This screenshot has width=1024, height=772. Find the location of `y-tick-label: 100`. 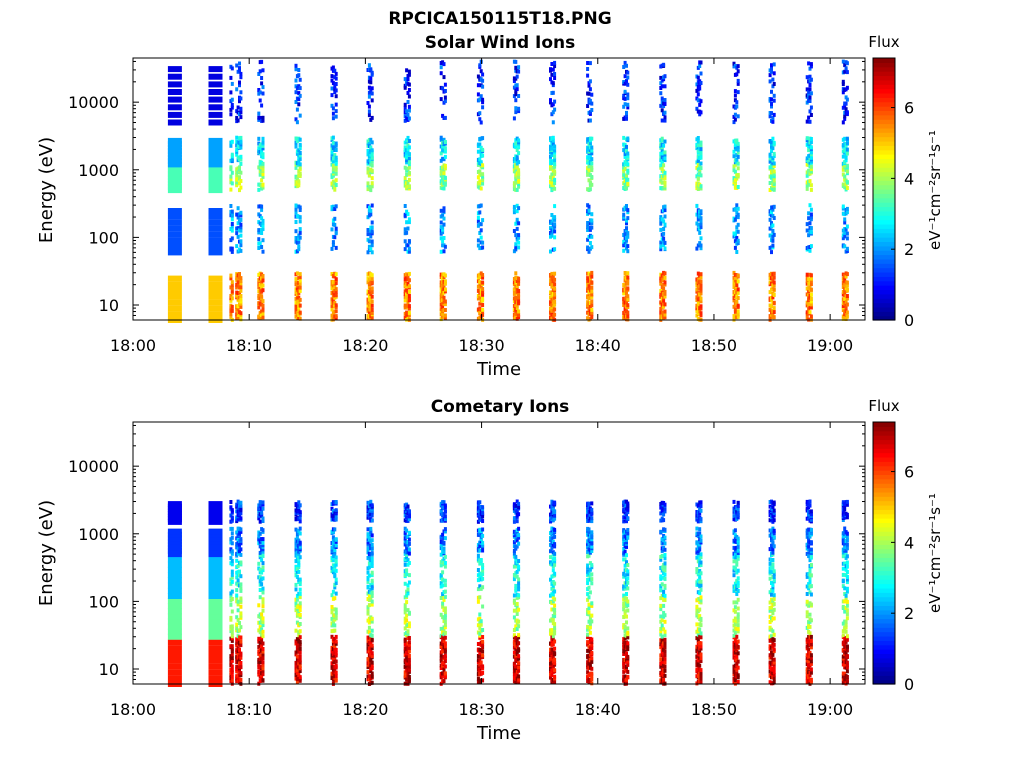

y-tick-label: 100 is located at coordinates (103, 237).